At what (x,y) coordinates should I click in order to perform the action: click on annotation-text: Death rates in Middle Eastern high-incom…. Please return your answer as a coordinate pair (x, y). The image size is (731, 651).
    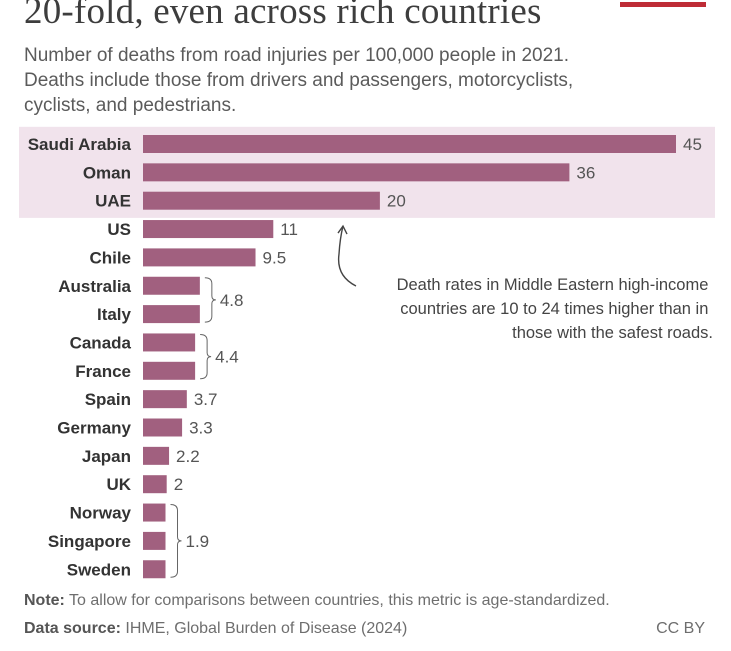
    Looking at the image, I should click on (555, 309).